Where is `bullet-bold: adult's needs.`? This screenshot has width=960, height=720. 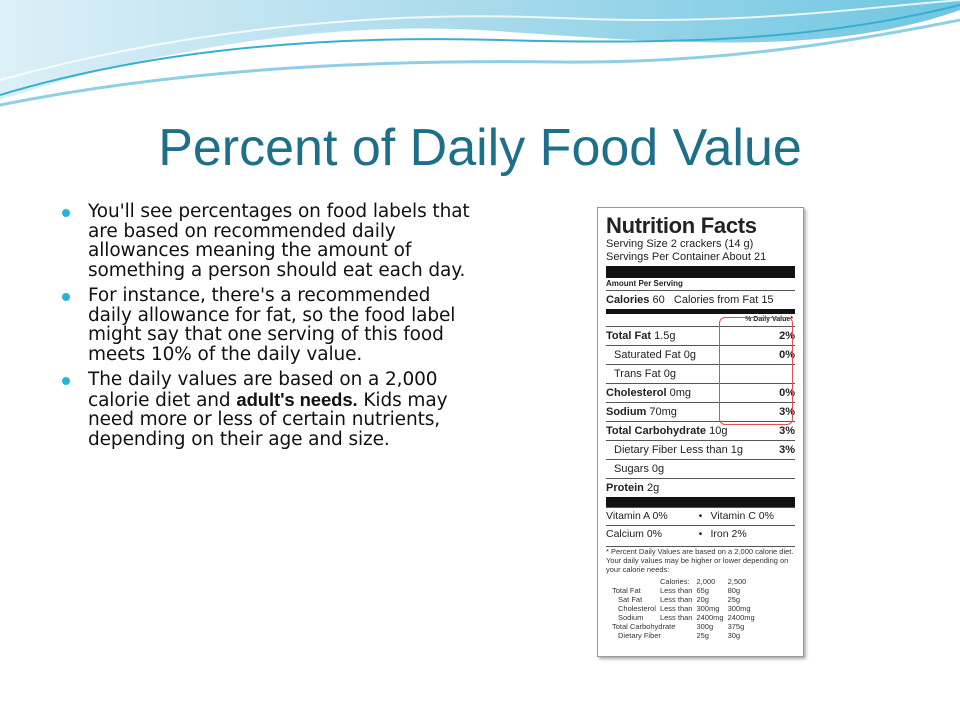
bullet-bold: adult's needs. is located at coordinates (297, 399).